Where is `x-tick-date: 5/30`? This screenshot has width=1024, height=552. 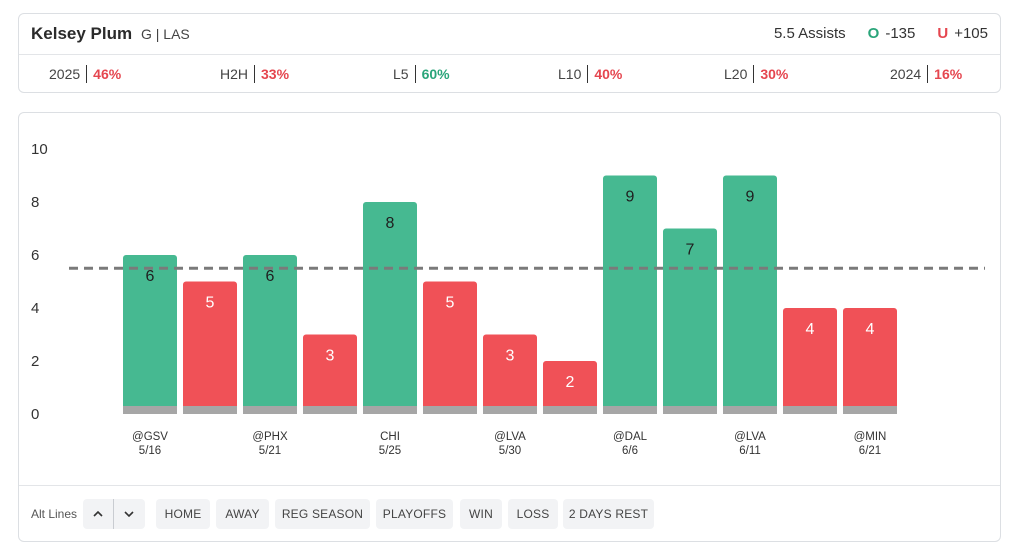
x-tick-date: 5/30 is located at coordinates (510, 451).